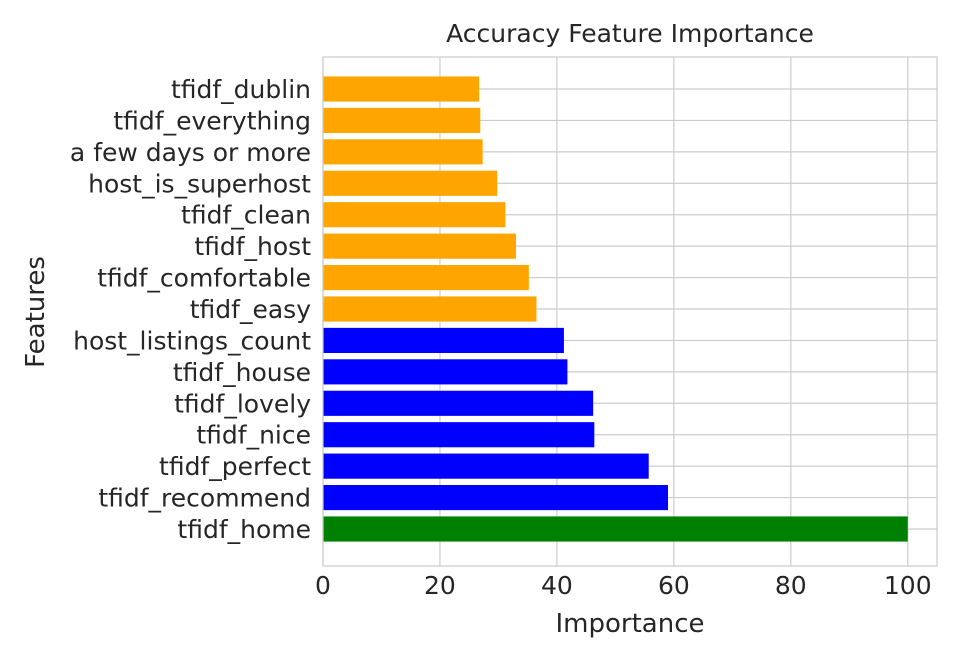 The width and height of the screenshot is (960, 664). I want to click on x-tick-label: 80, so click(791, 585).